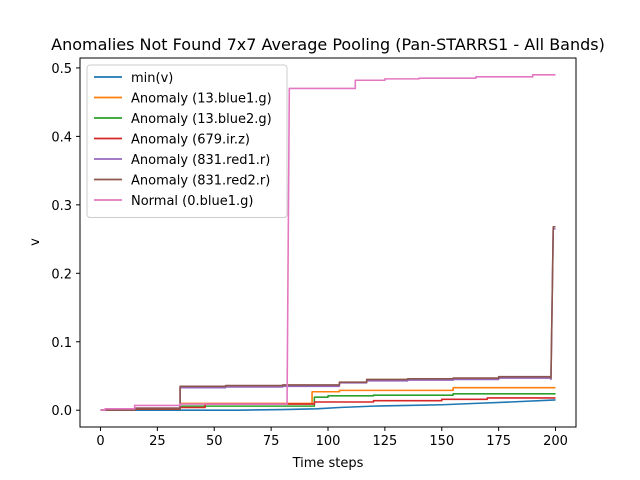 The image size is (640, 480). Describe the element at coordinates (498, 441) in the screenshot. I see `x-tick-label: 175` at that location.